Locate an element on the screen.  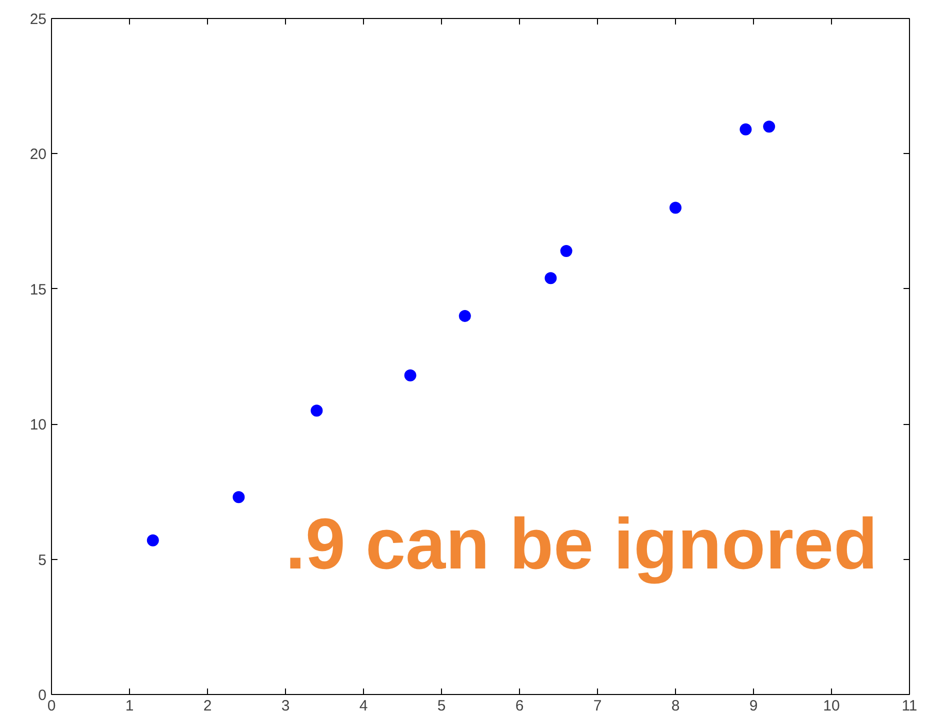
x-tick-label: 1 is located at coordinates (129, 706).